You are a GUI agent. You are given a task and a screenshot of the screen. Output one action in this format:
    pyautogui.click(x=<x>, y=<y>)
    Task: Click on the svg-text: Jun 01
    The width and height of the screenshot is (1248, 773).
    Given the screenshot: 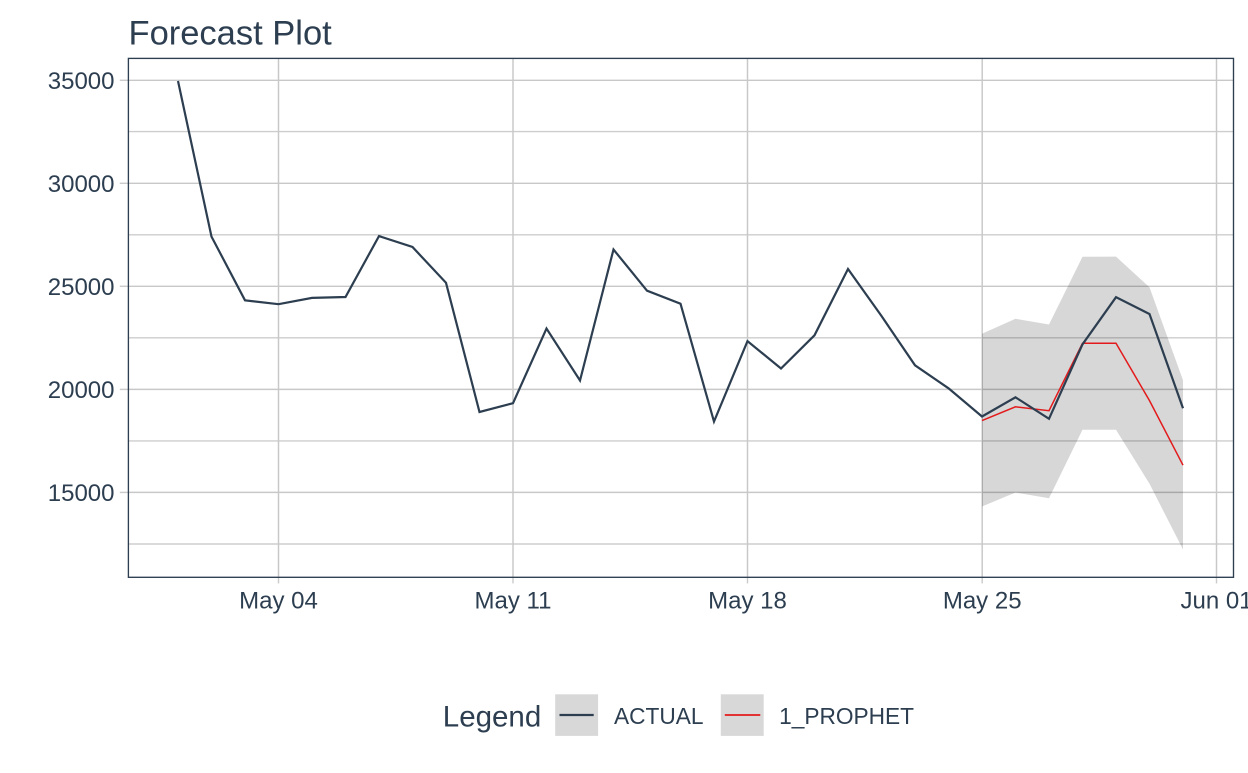 What is the action you would take?
    pyautogui.click(x=1214, y=600)
    